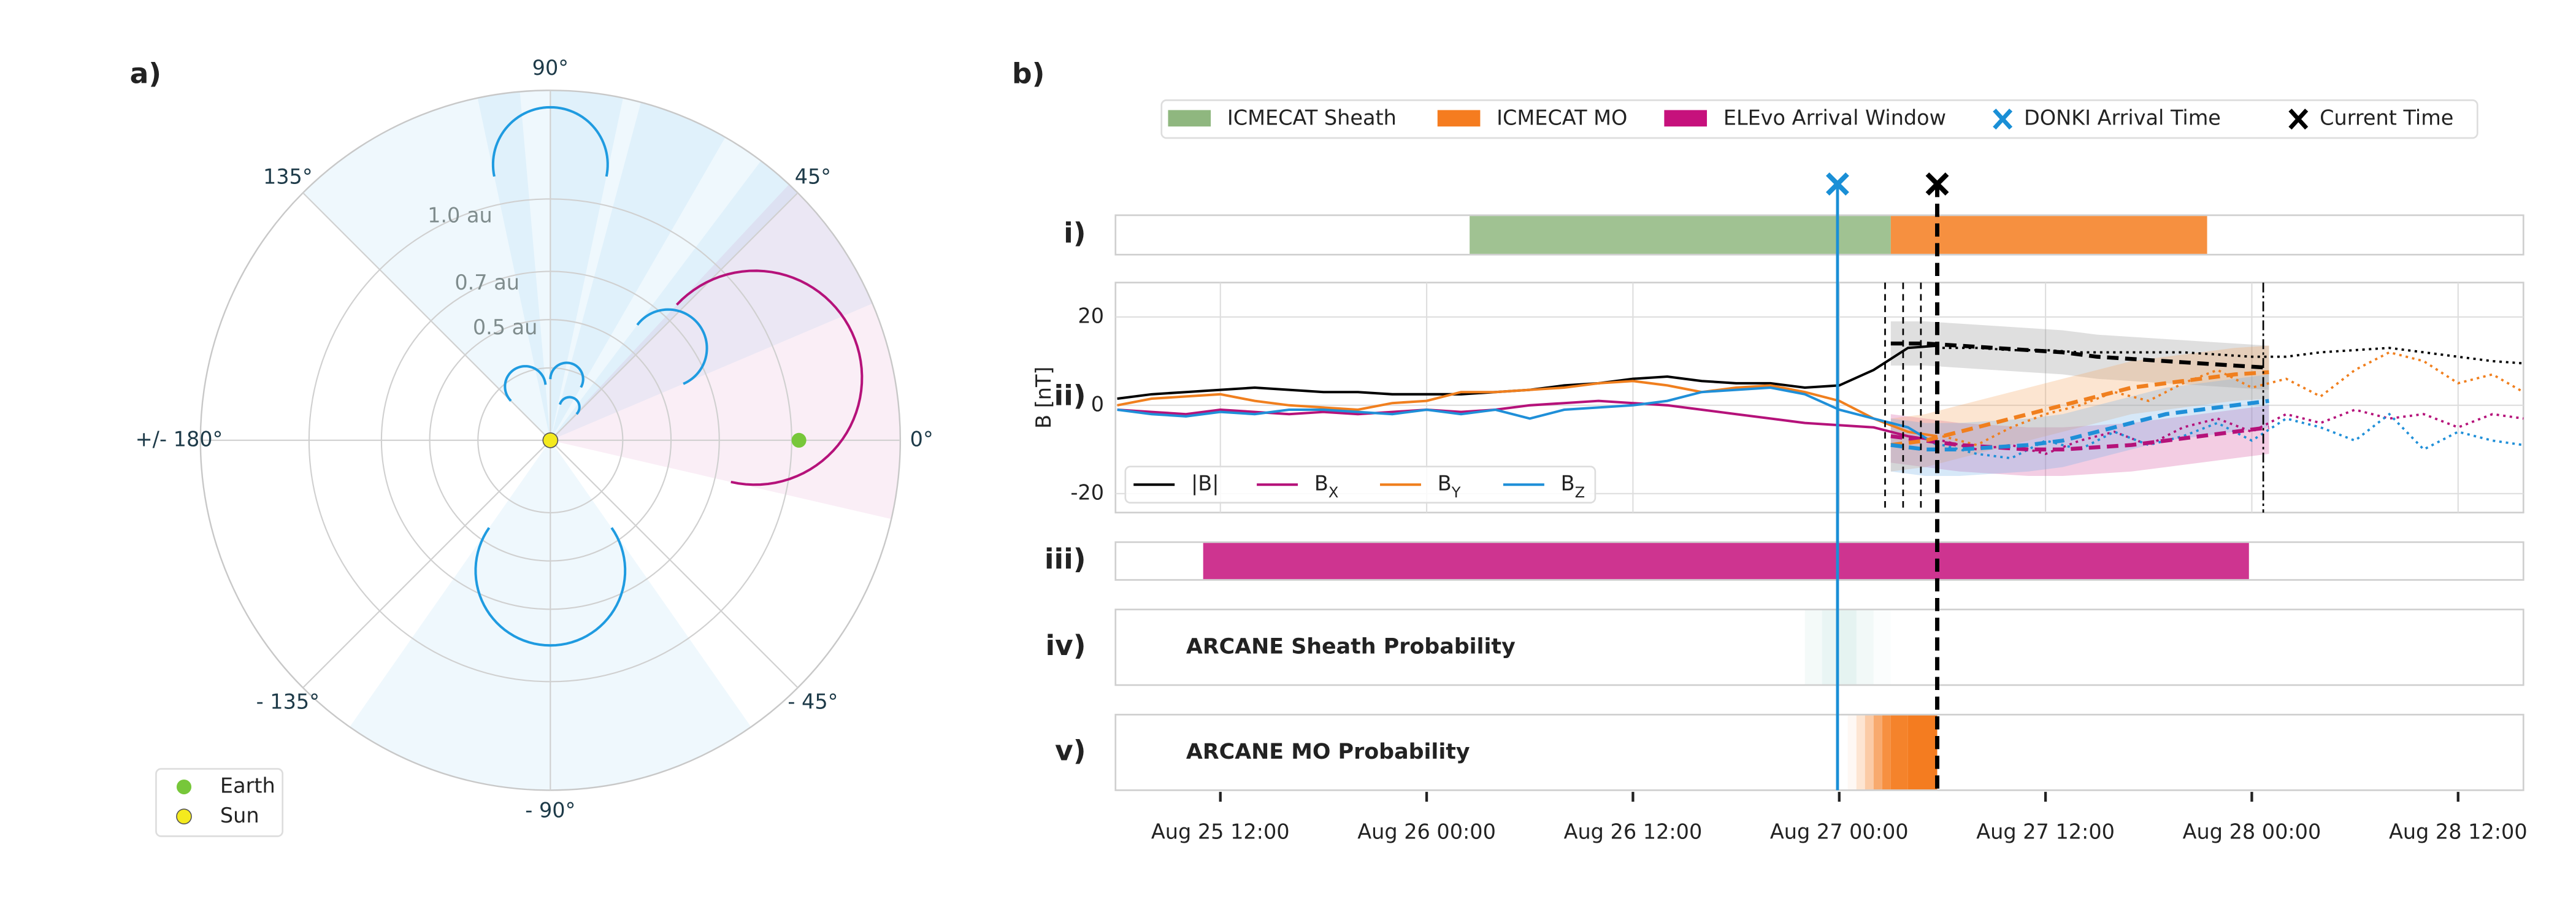 The width and height of the screenshot is (2576, 920). I want to click on b-legend-box, so click(1360, 485).